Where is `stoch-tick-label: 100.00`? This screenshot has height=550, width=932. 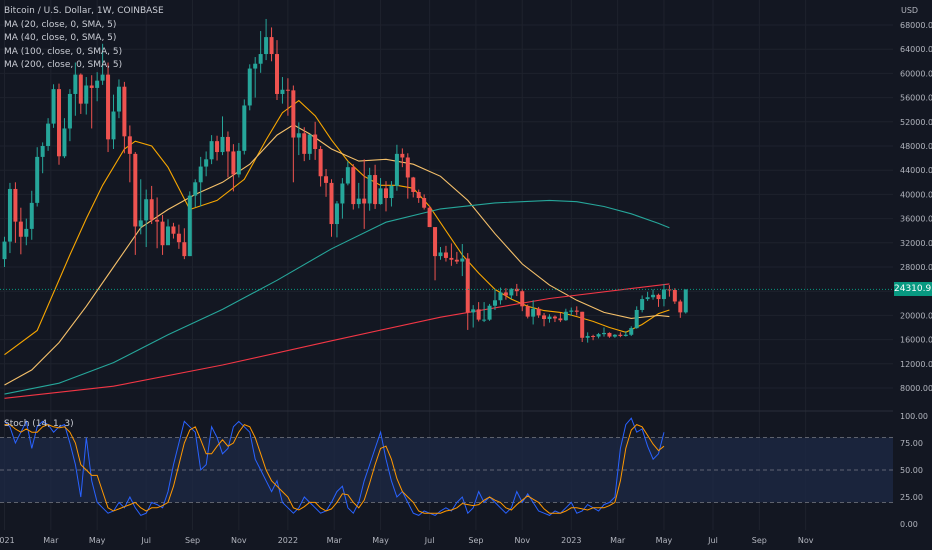 stoch-tick-label: 100.00 is located at coordinates (914, 416).